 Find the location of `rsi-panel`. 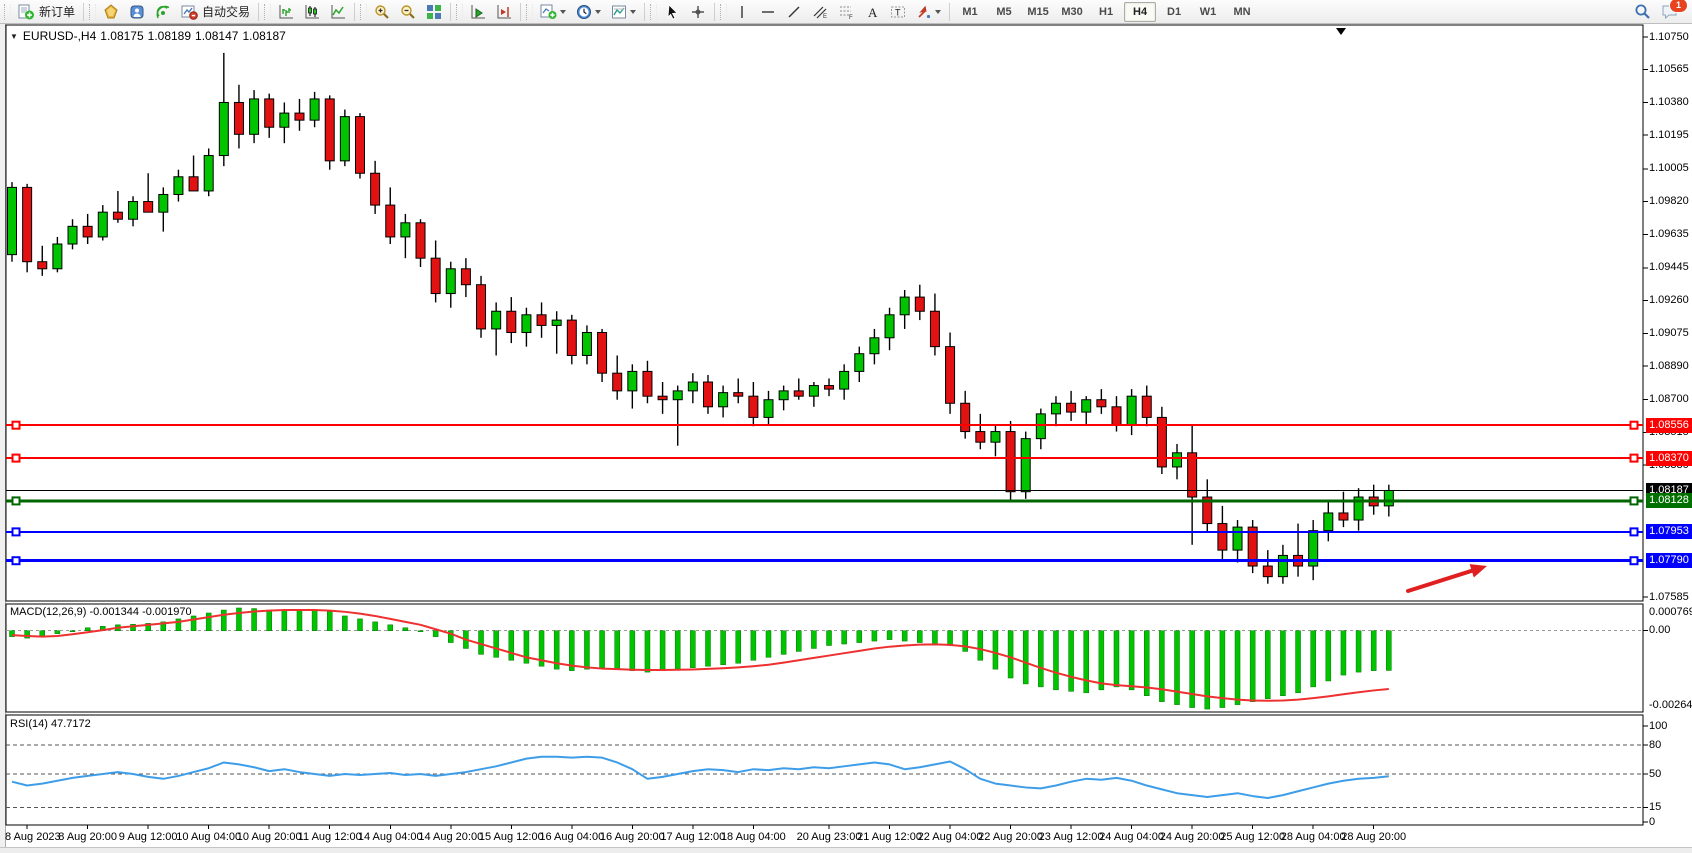

rsi-panel is located at coordinates (824, 770).